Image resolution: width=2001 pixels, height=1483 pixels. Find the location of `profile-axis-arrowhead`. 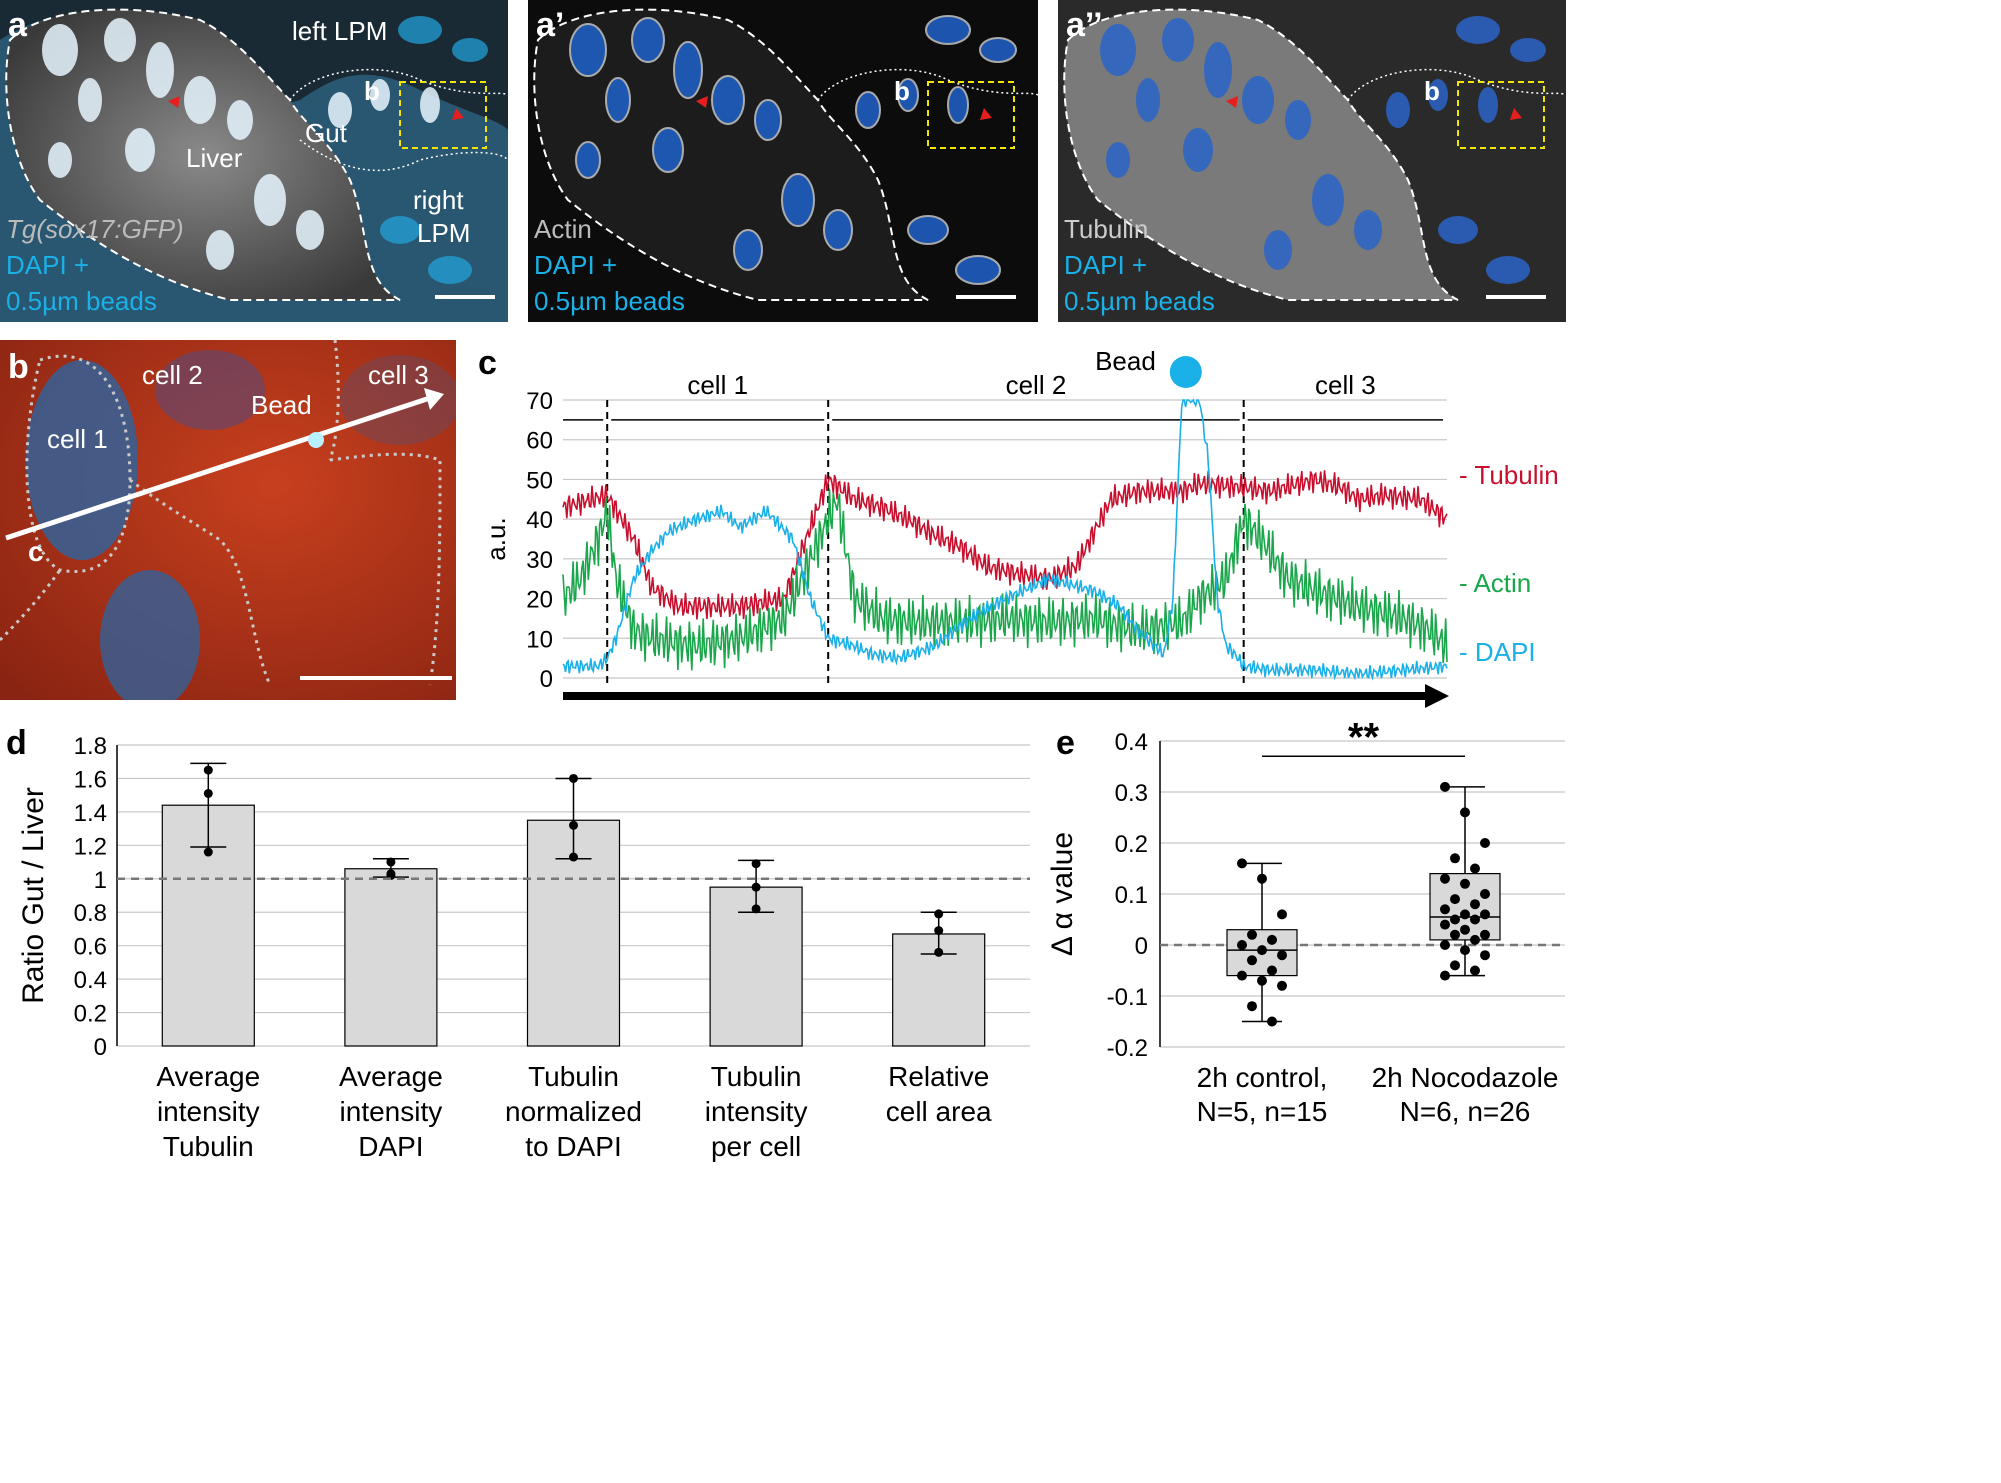

profile-axis-arrowhead is located at coordinates (1437, 696).